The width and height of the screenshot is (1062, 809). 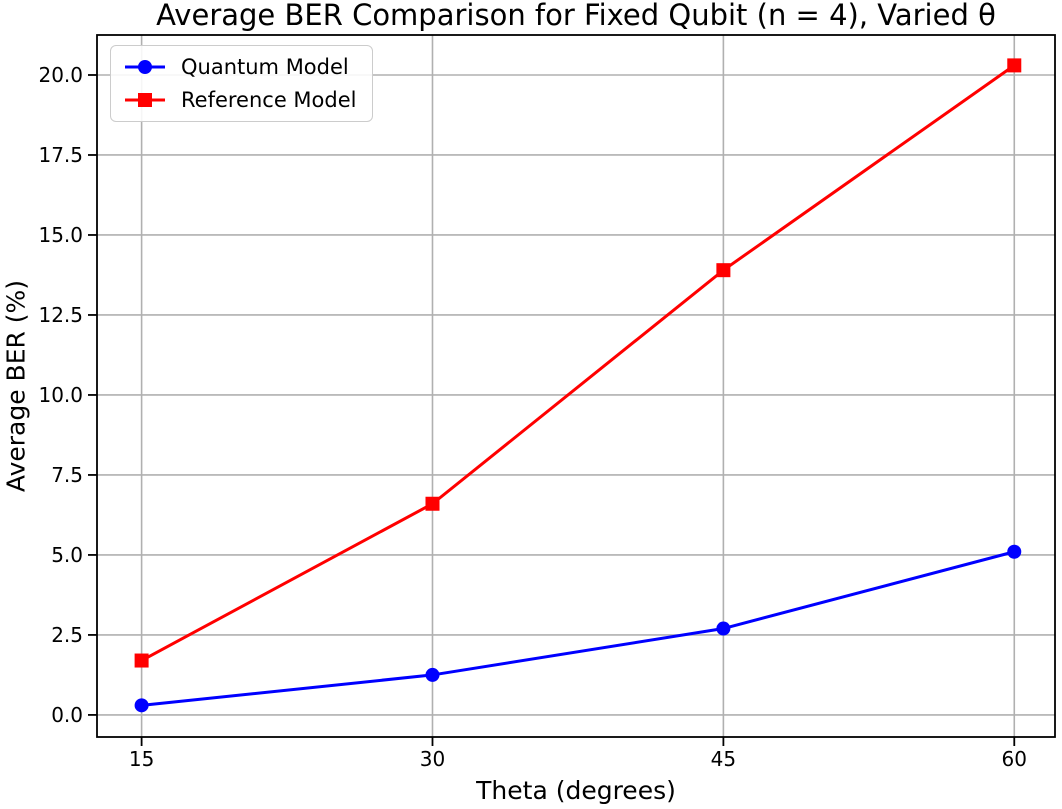 I want to click on legend-entry-reference-model: Reference Model, so click(x=239, y=100).